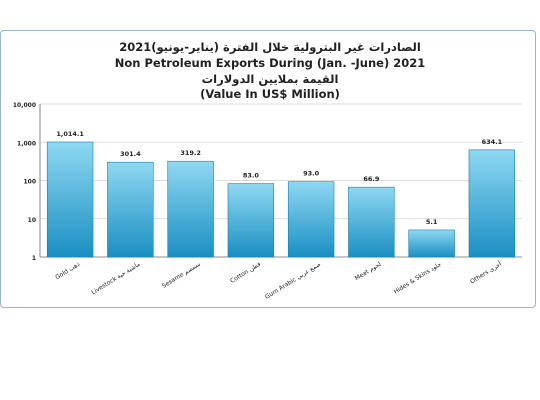 The image size is (540, 400). What do you see at coordinates (115, 279) in the screenshot?
I see `x-tick-label: Livestock ماشية حية` at bounding box center [115, 279].